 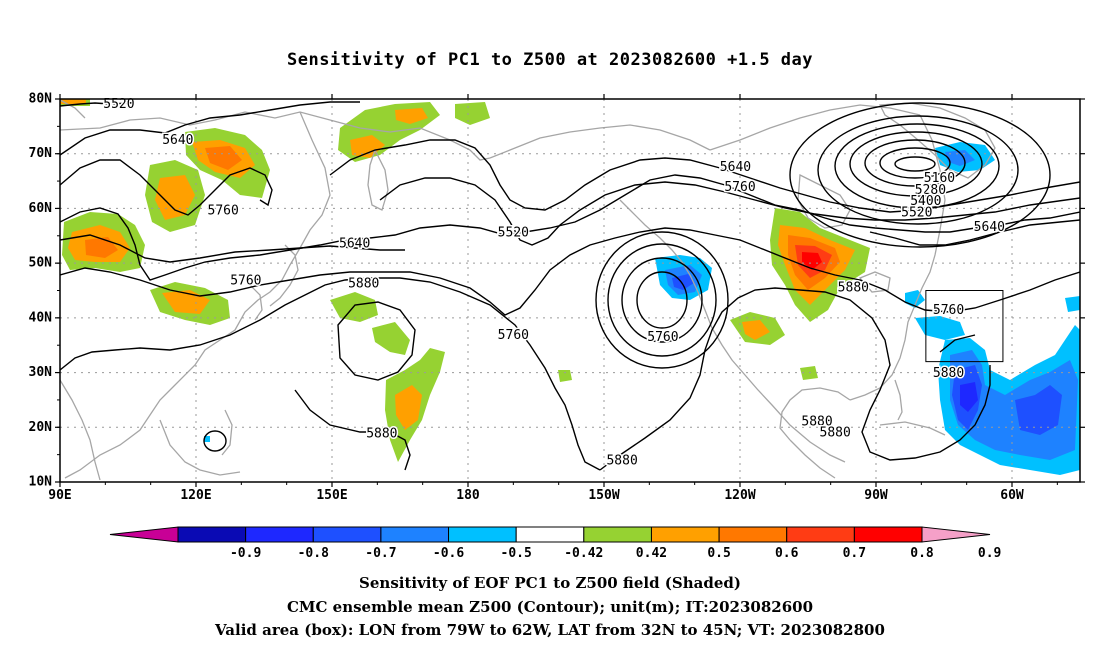 I want to click on coast-na-north, so click(x=815, y=127).